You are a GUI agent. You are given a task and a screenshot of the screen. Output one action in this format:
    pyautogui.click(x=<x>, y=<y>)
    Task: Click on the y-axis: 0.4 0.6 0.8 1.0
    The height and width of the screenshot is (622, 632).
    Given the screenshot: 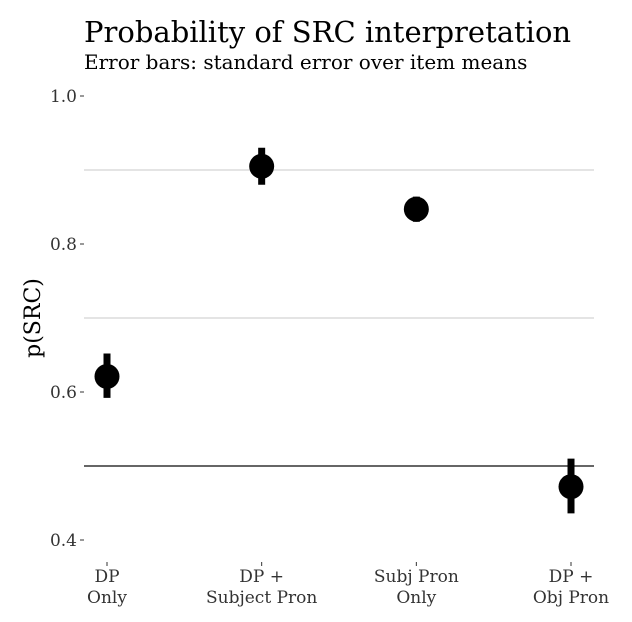 What is the action you would take?
    pyautogui.click(x=67, y=319)
    